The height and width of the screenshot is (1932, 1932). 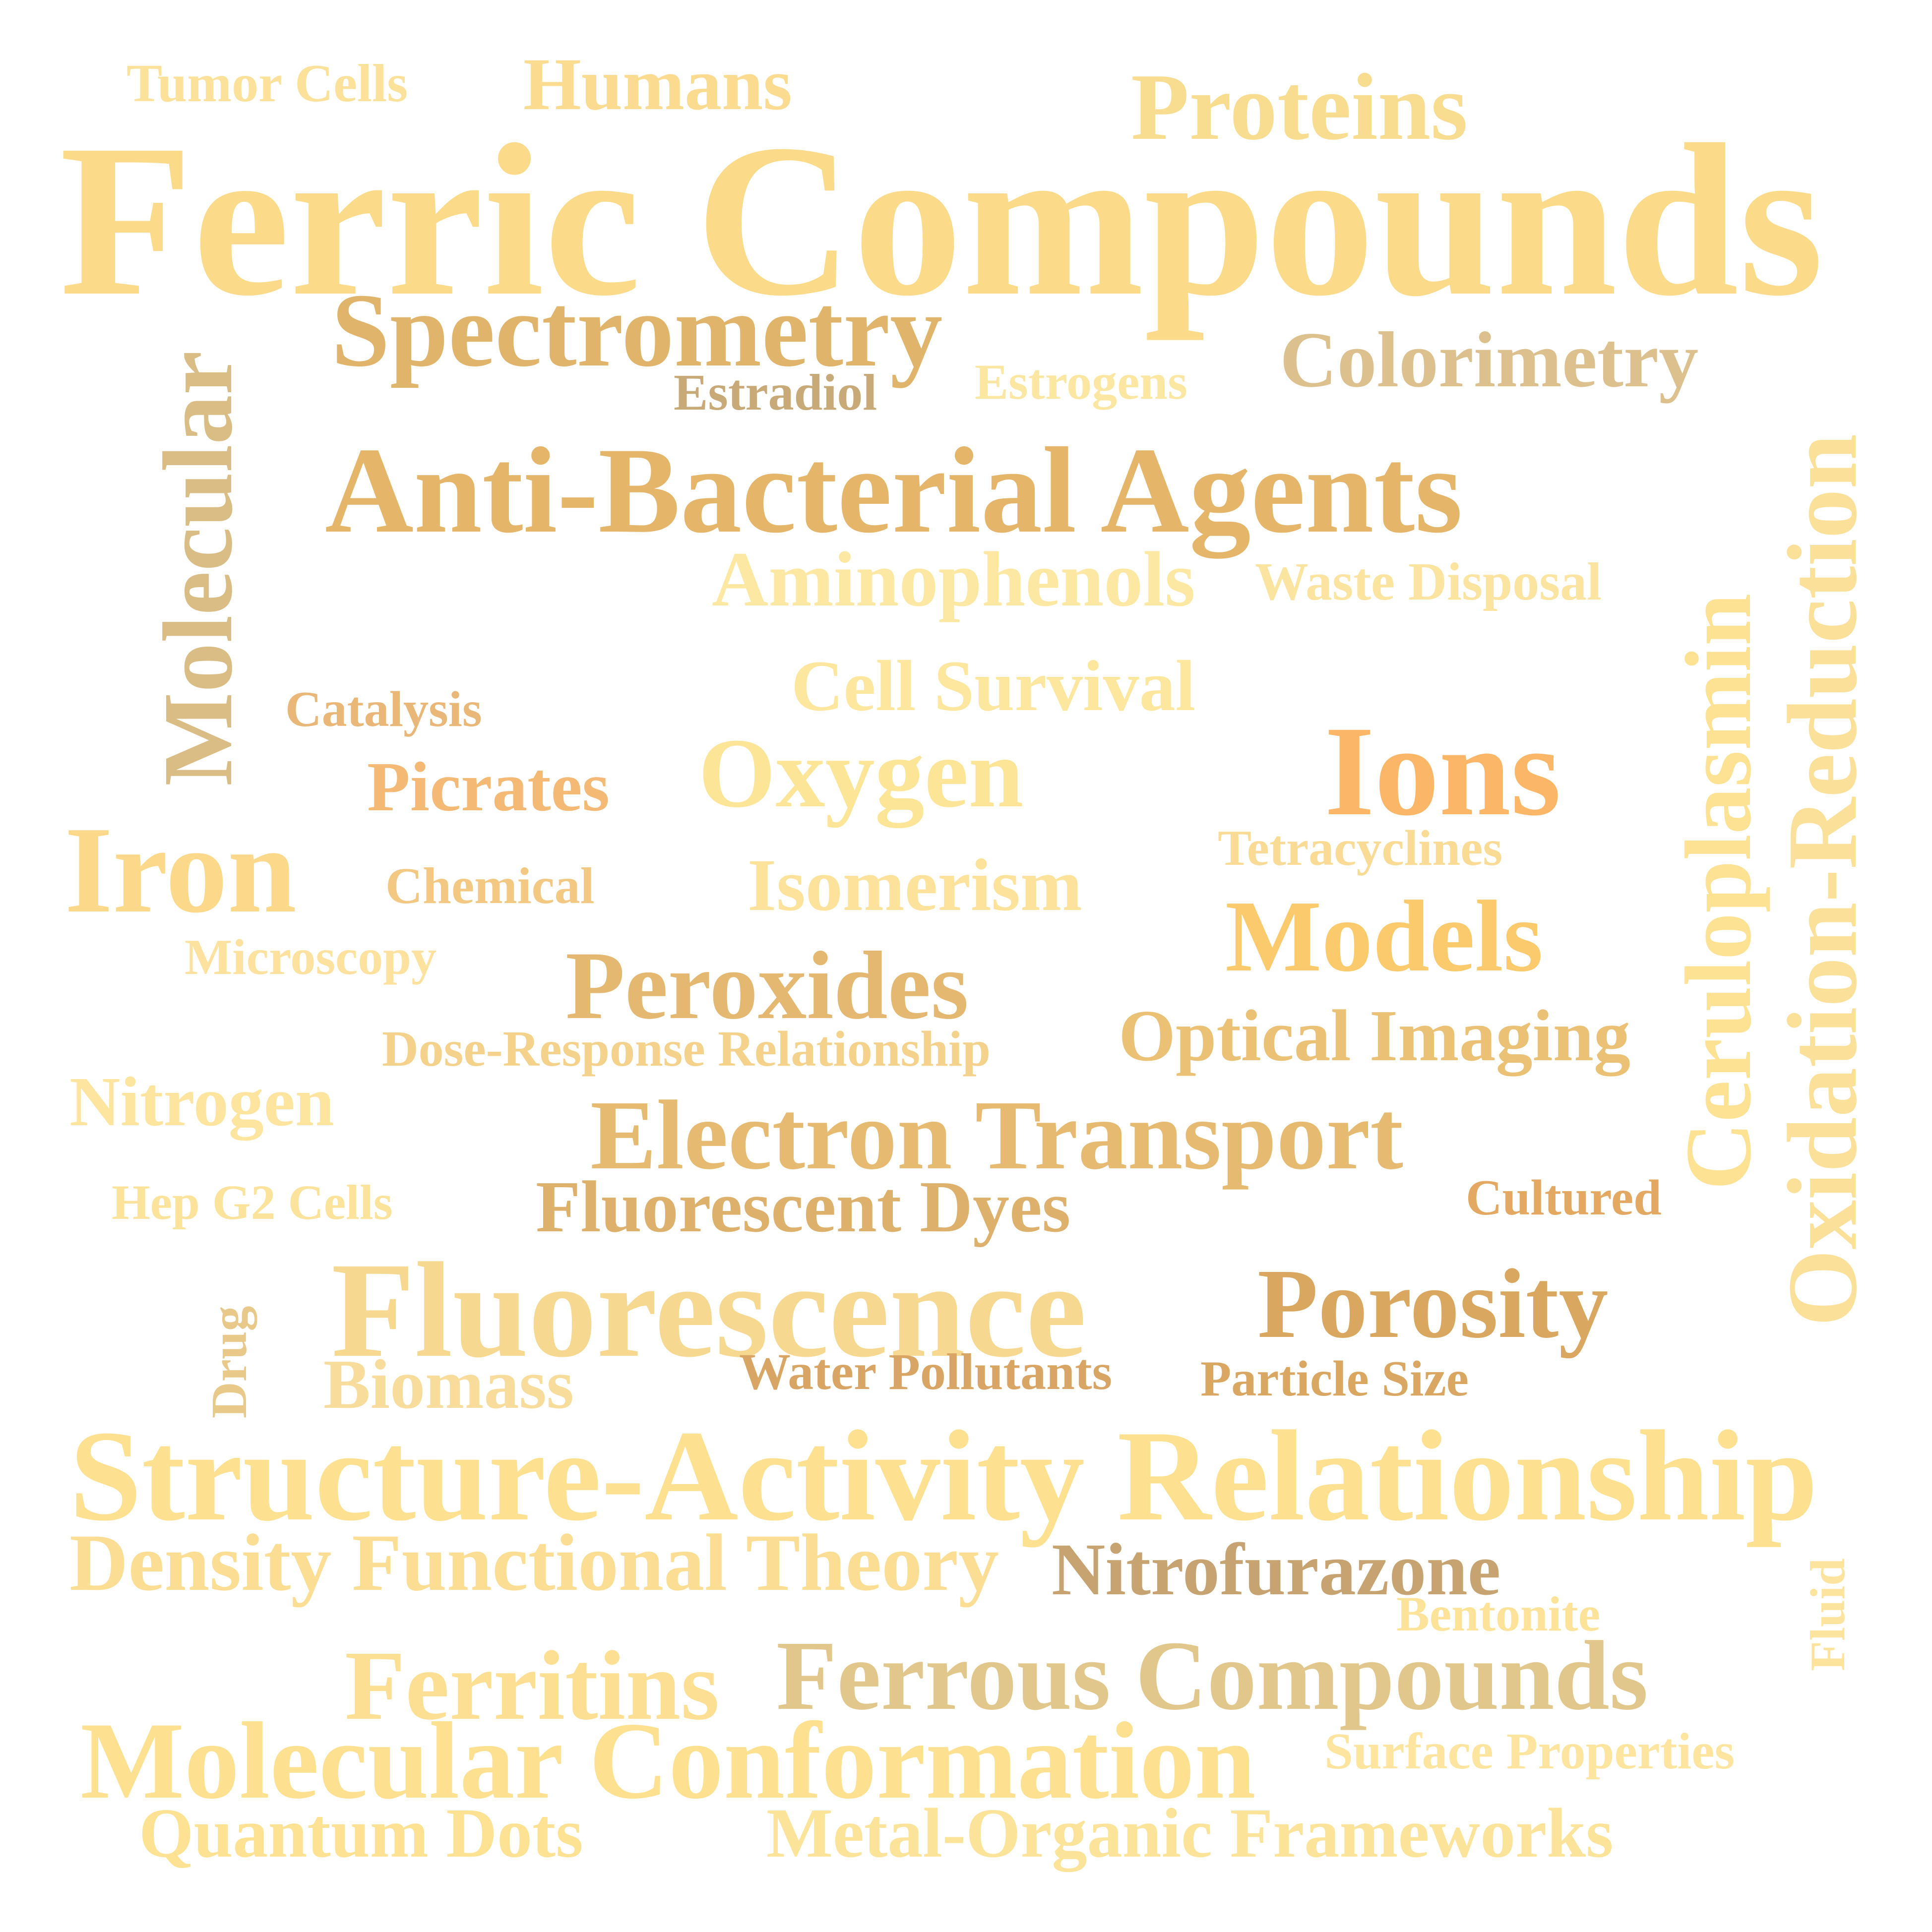 What do you see at coordinates (994, 686) in the screenshot?
I see `word-cell-survival: Cell Survival` at bounding box center [994, 686].